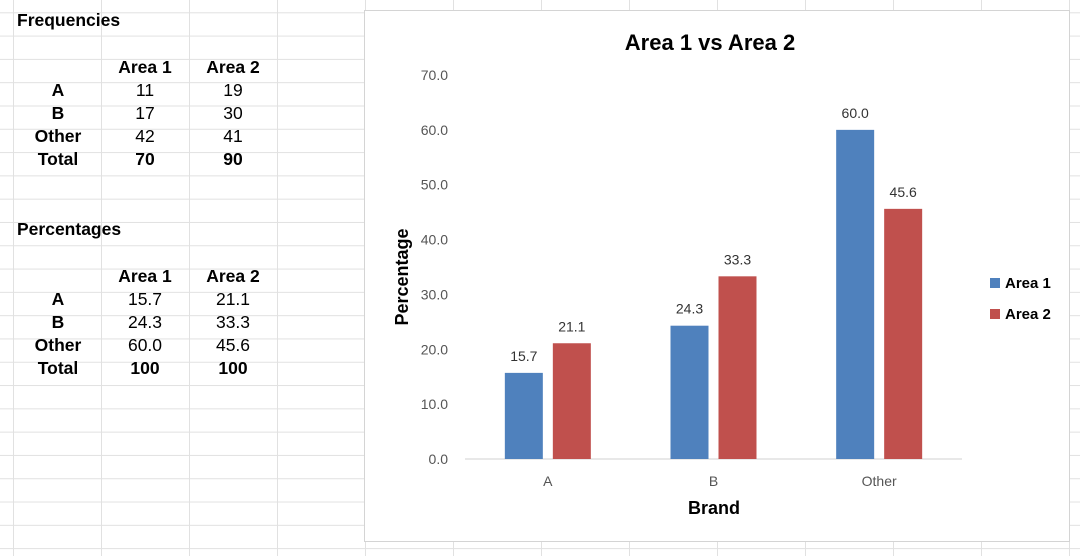 Image resolution: width=1080 pixels, height=556 pixels. I want to click on y-tick-label: 50.0, so click(434, 185).